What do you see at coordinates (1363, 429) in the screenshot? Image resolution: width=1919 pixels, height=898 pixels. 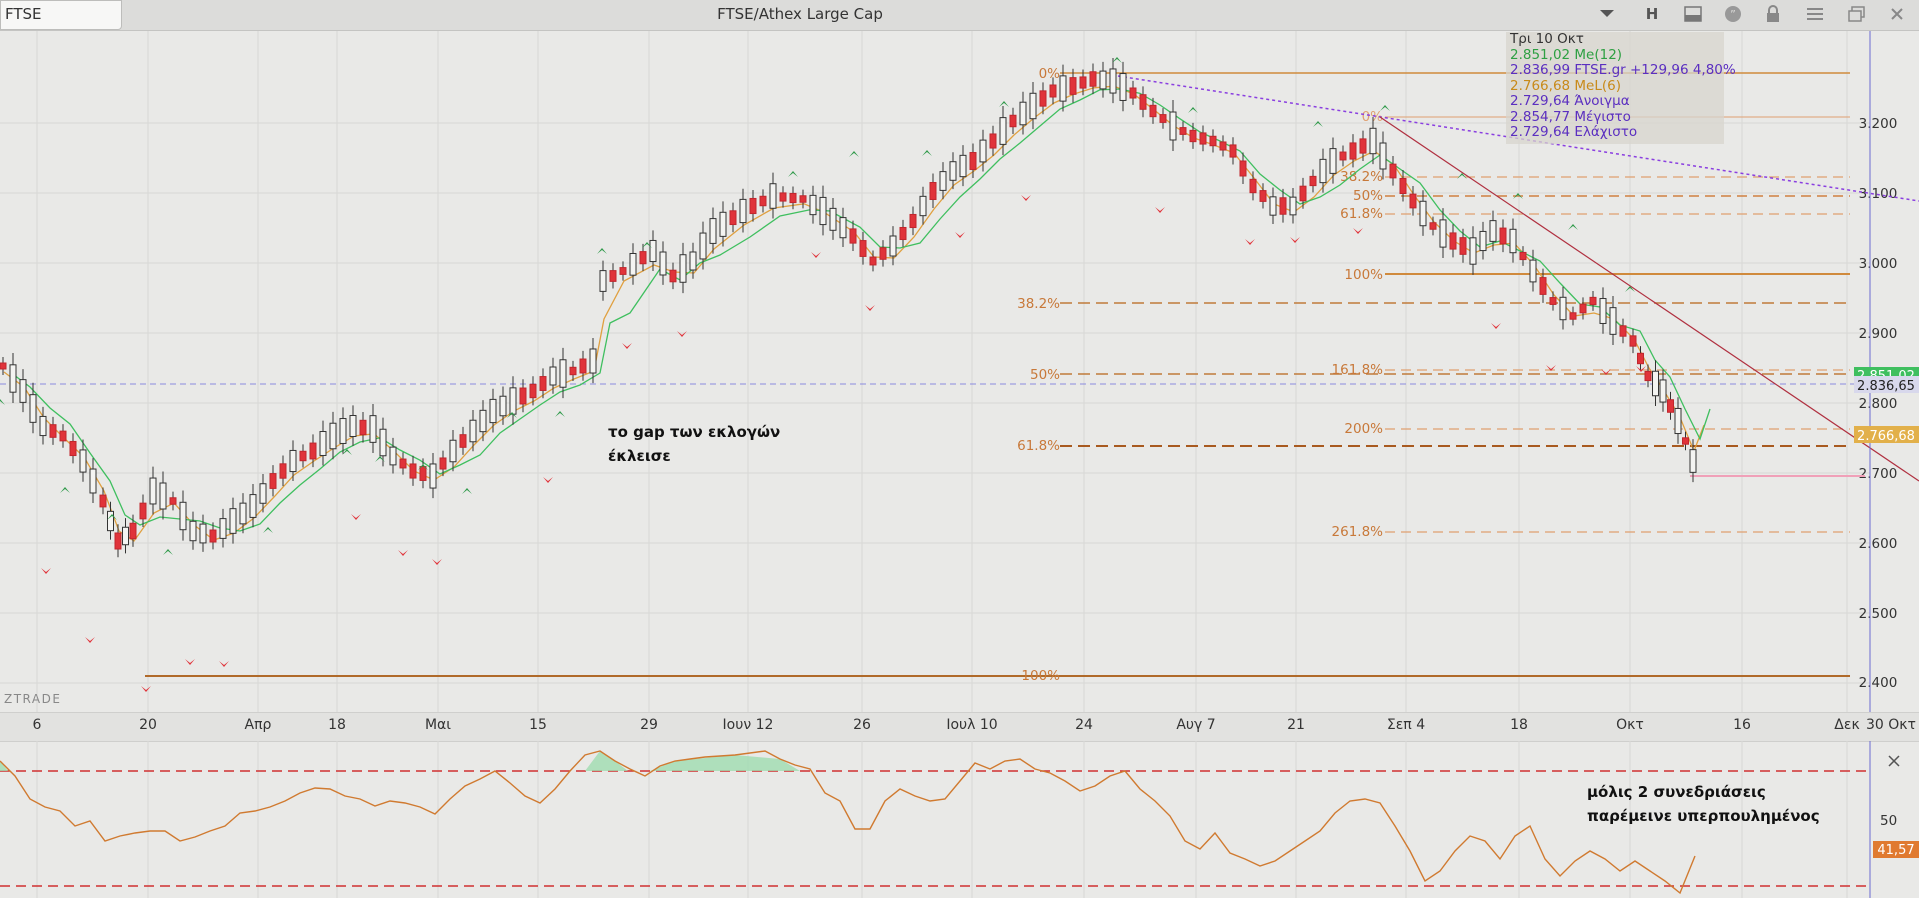 I see `fib-right-label: 200%` at bounding box center [1363, 429].